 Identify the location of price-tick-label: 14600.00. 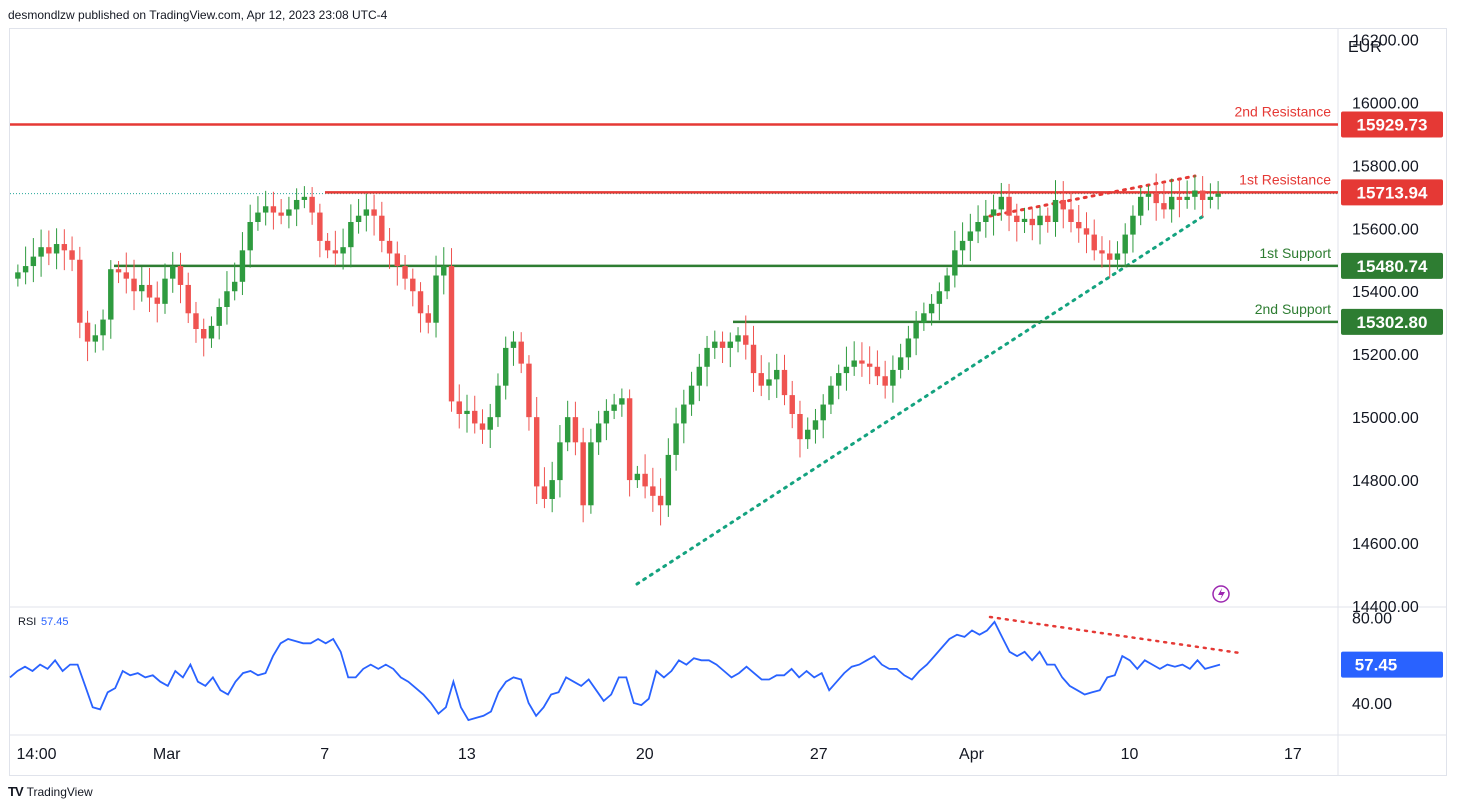
(1385, 544).